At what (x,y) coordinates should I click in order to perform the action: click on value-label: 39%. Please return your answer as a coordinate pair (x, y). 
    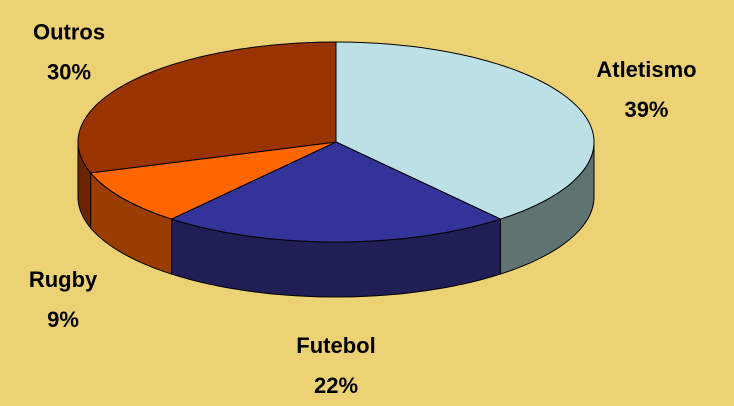
    Looking at the image, I should click on (646, 109).